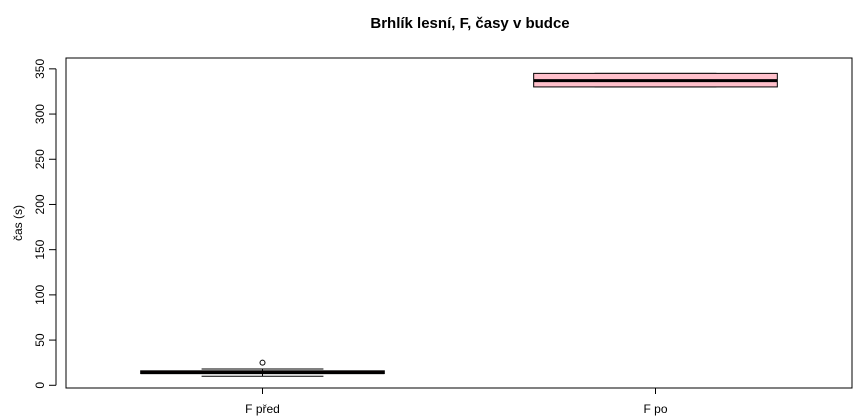 This screenshot has height=417, width=856. Describe the element at coordinates (40, 385) in the screenshot. I see `y-tick-label: 0` at that location.